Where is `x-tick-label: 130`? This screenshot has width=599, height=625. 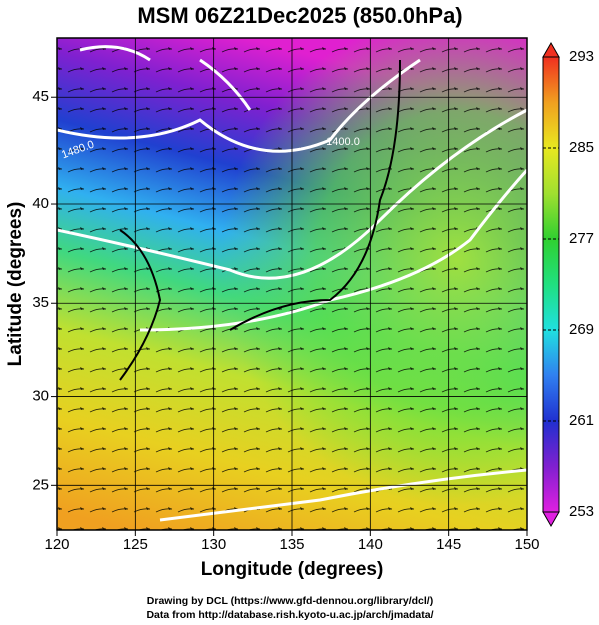 x-tick-label: 130 is located at coordinates (213, 544).